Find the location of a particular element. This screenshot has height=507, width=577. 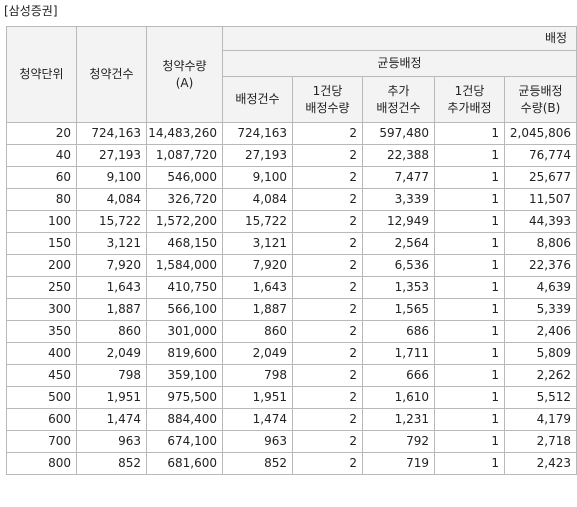

cell-extra-count: 686 is located at coordinates (398, 331).